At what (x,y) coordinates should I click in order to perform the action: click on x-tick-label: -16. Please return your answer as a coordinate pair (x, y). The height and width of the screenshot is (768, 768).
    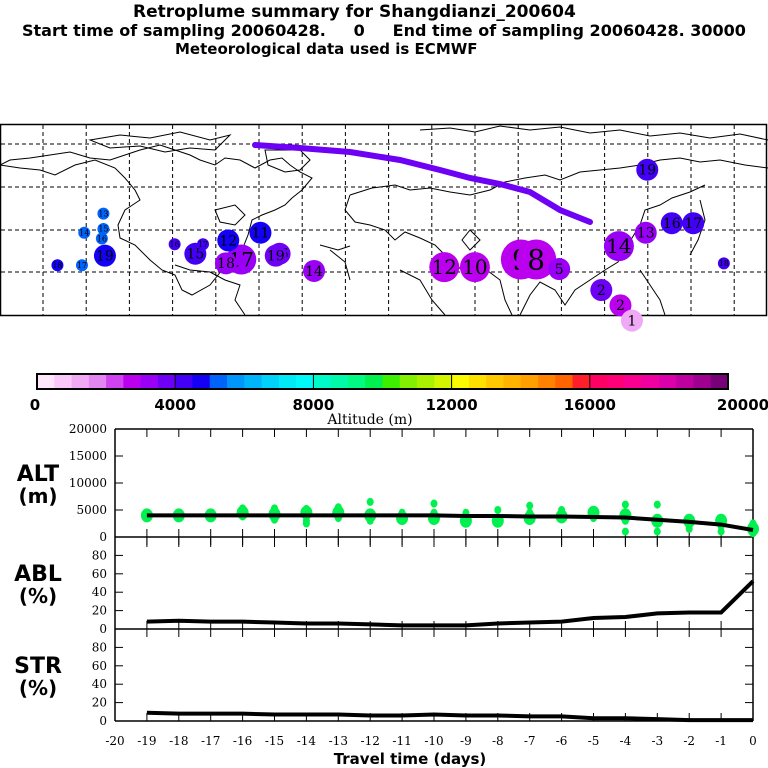
    Looking at the image, I should click on (242, 741).